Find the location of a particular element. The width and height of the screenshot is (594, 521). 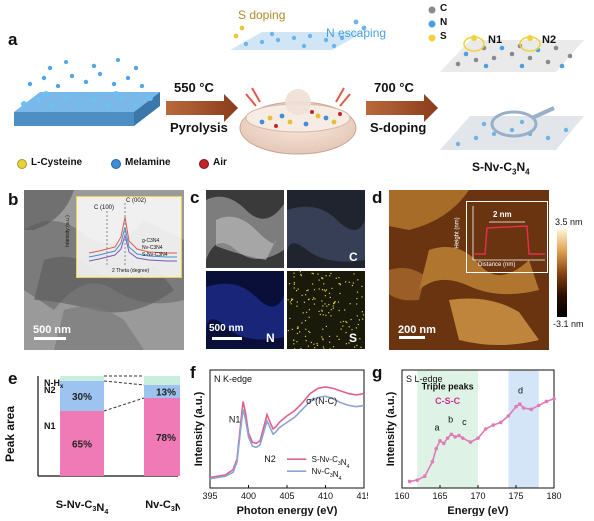

colorbar-min: -3.1 nm is located at coordinates (568, 324).